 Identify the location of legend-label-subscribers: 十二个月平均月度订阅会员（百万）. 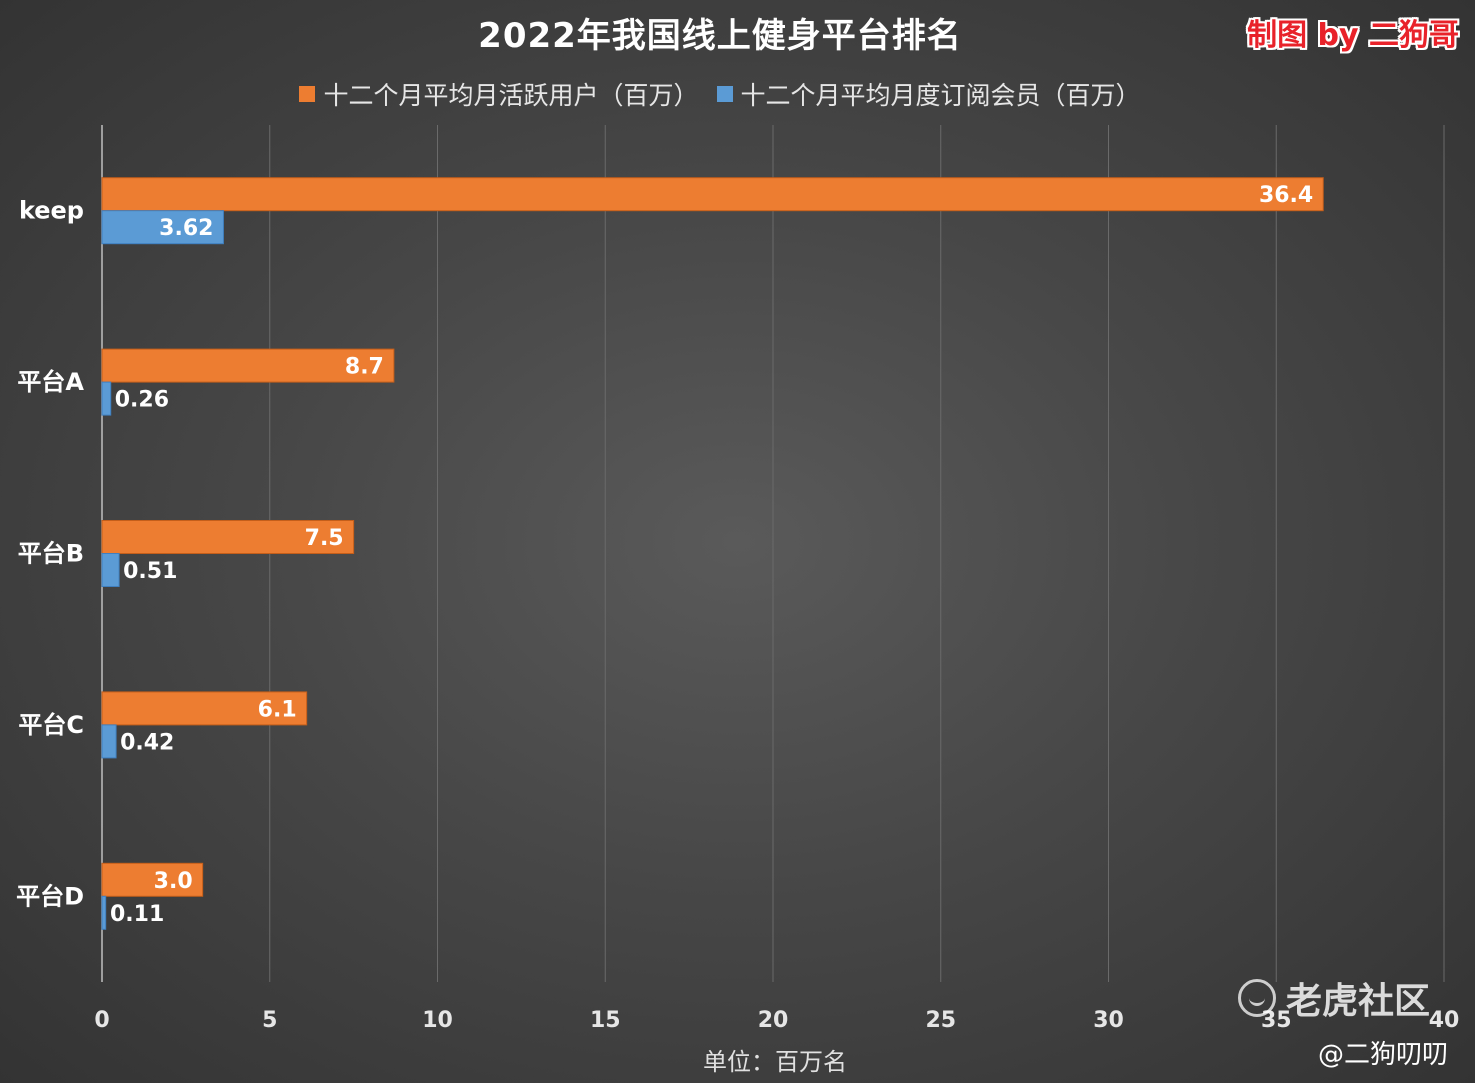
(940, 95).